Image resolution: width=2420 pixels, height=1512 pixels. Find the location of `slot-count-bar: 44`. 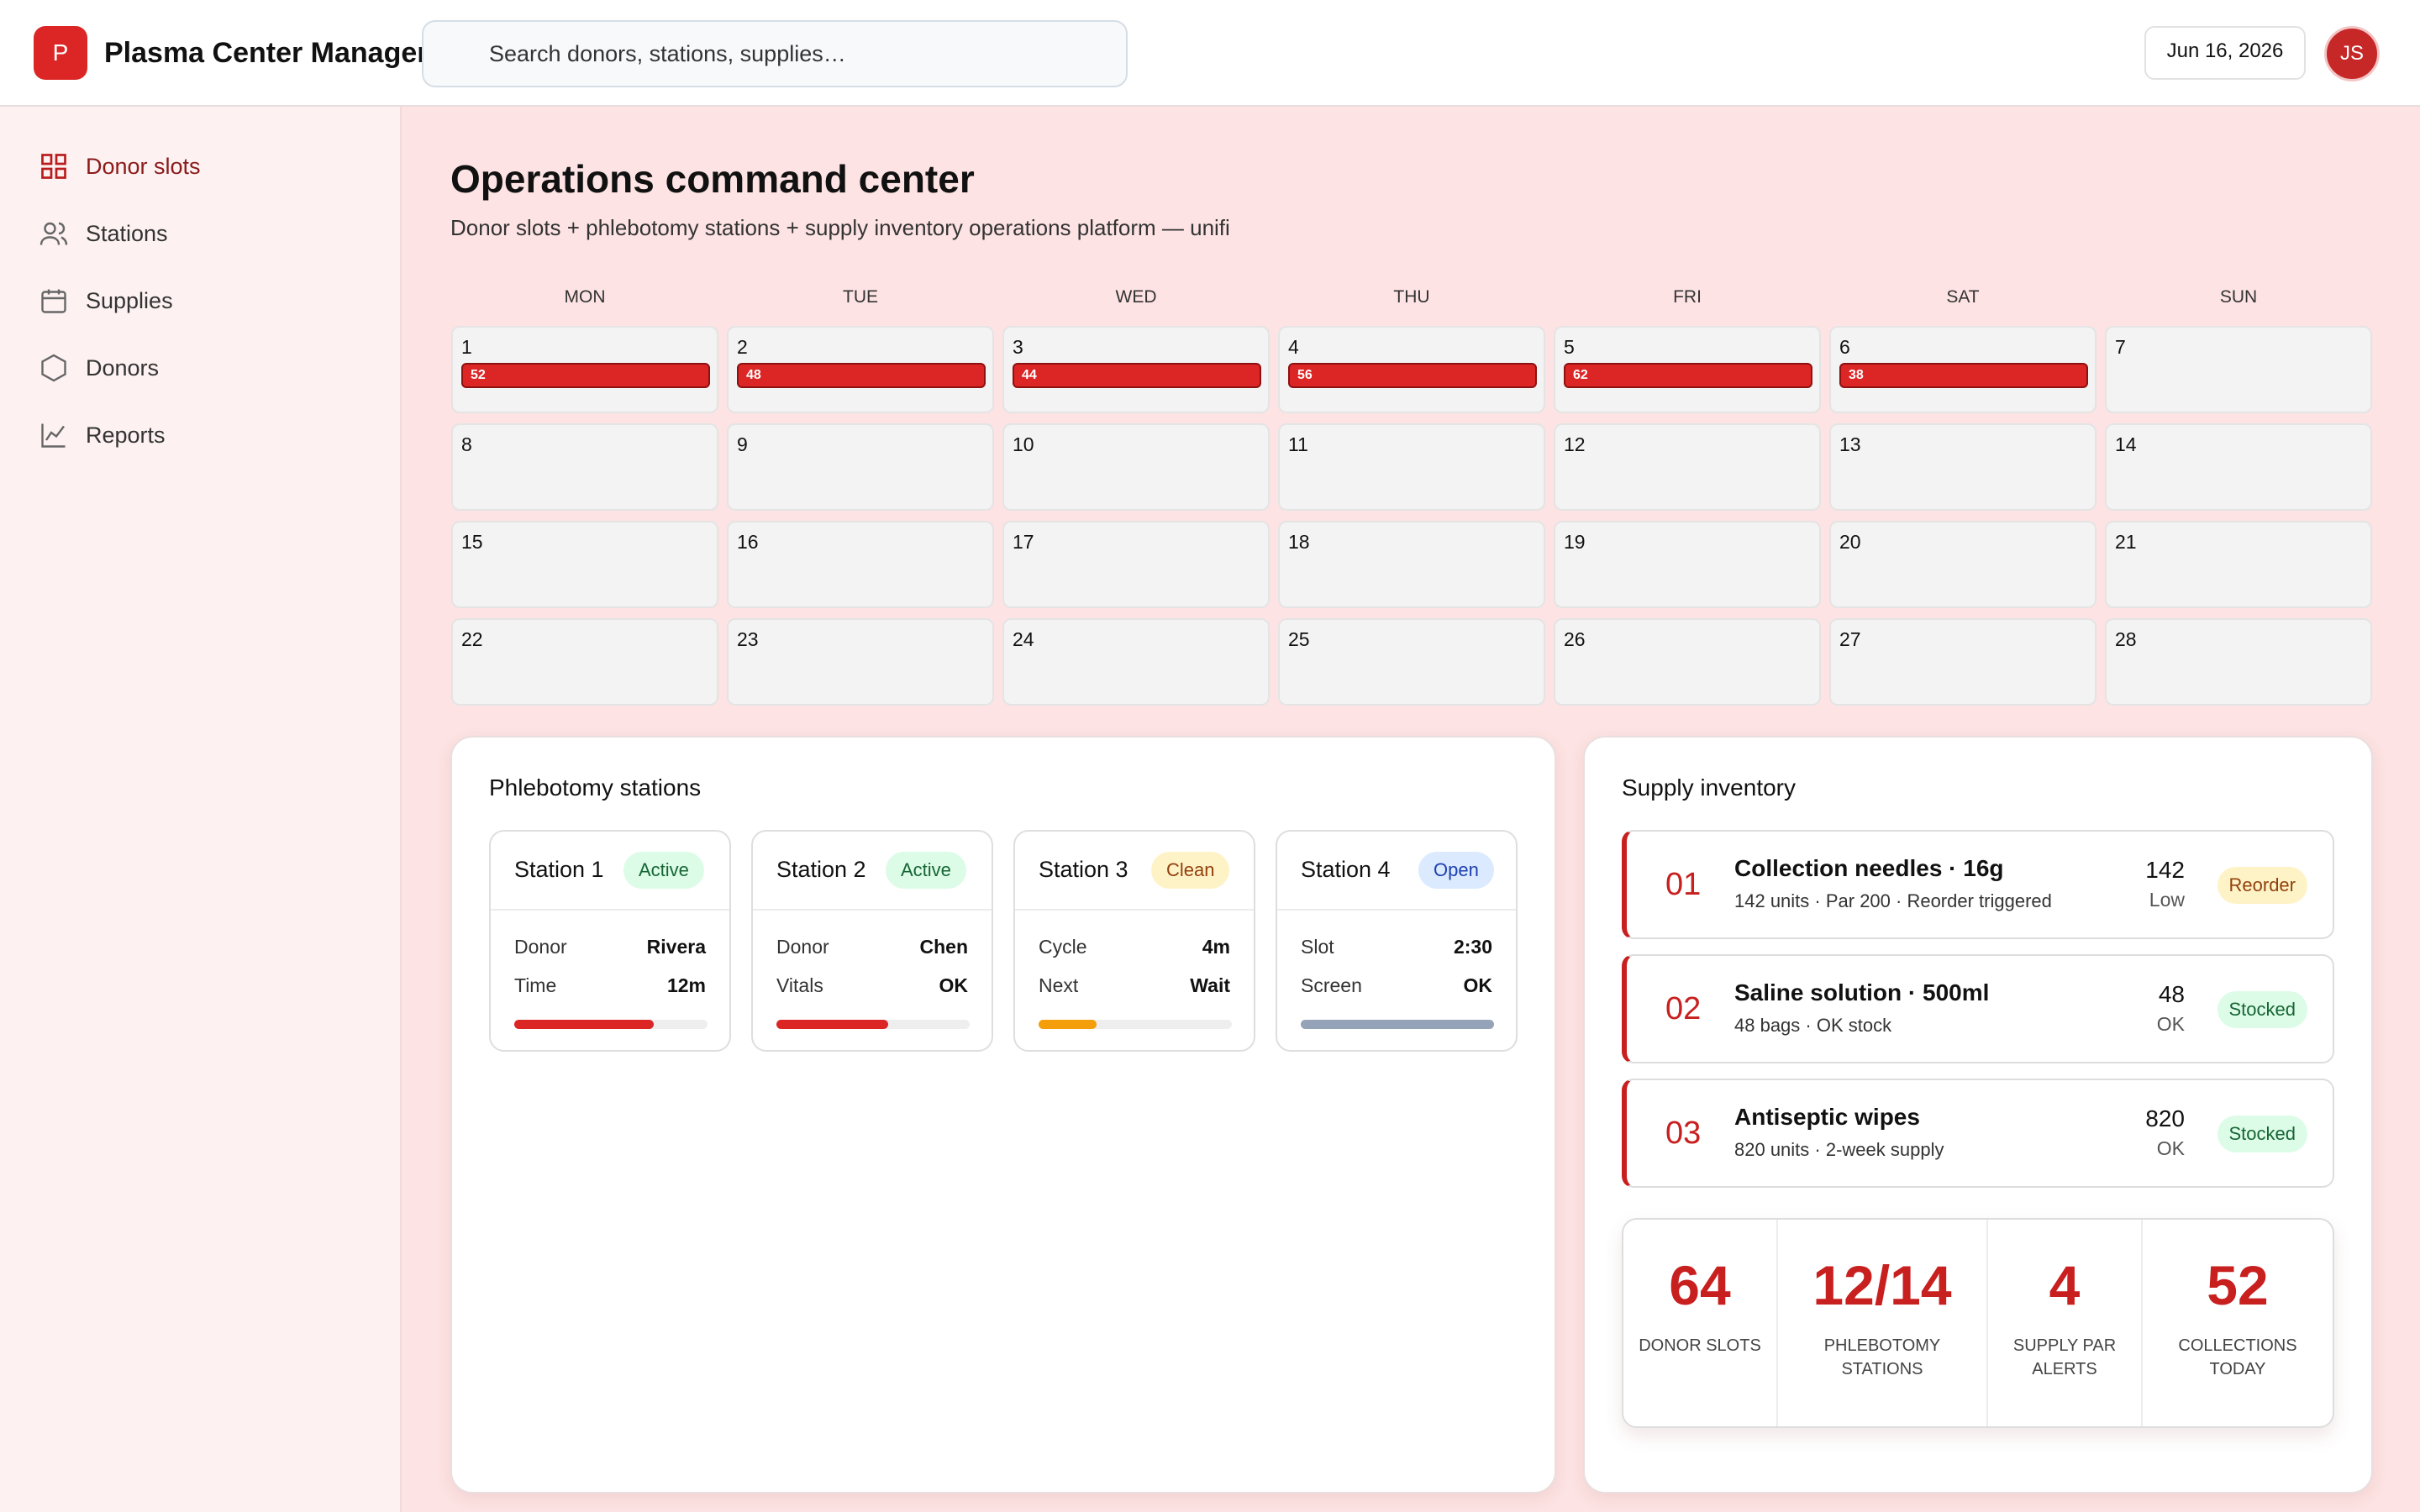

slot-count-bar: 44 is located at coordinates (1137, 375).